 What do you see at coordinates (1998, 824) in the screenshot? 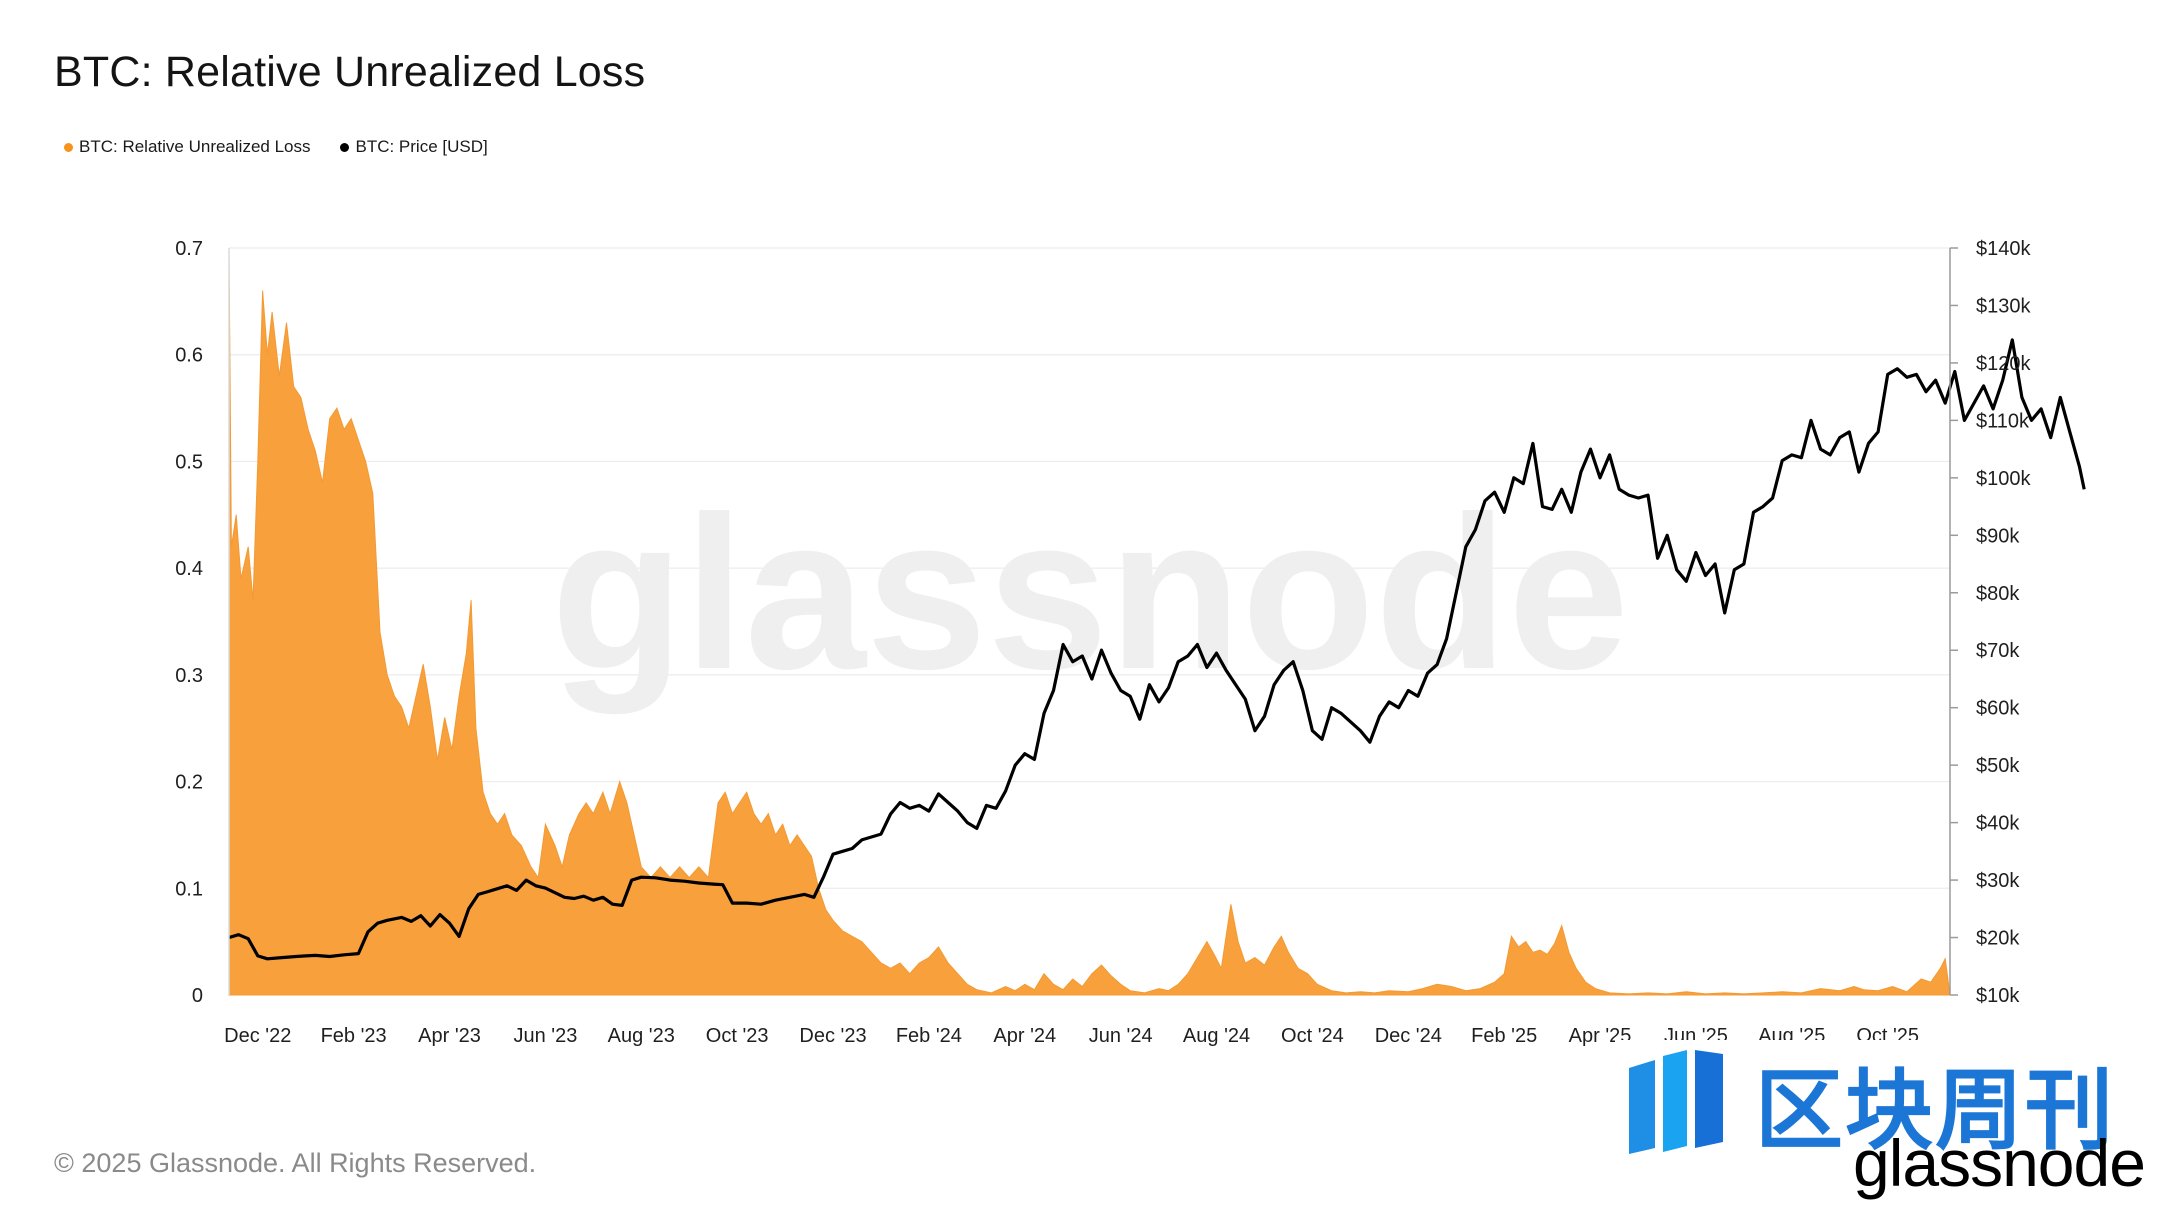
I see `right-tick-label: $40k` at bounding box center [1998, 824].